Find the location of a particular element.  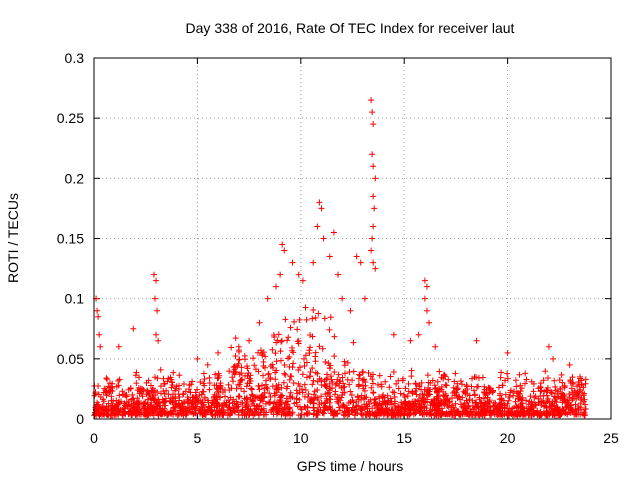

x-tick-label: 5 is located at coordinates (198, 438).